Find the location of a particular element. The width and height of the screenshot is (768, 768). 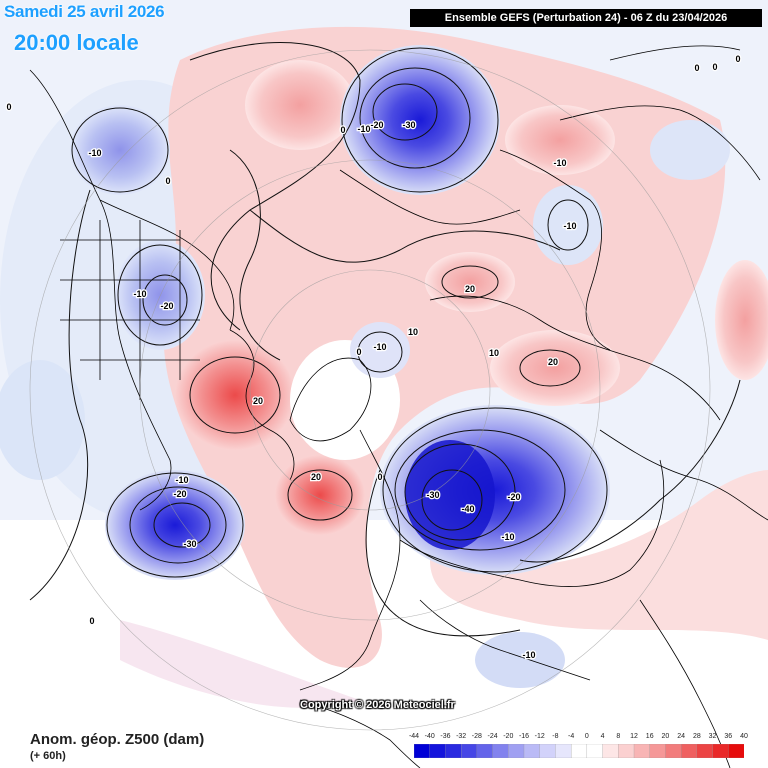

label-europe-neg30-halo: -30 is located at coordinates (432, 495).